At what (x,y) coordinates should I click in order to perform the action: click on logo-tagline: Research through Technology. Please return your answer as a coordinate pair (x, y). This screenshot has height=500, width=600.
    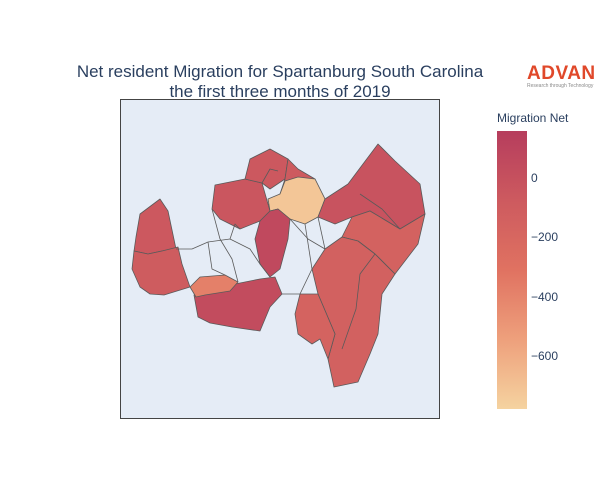
    Looking at the image, I should click on (560, 86).